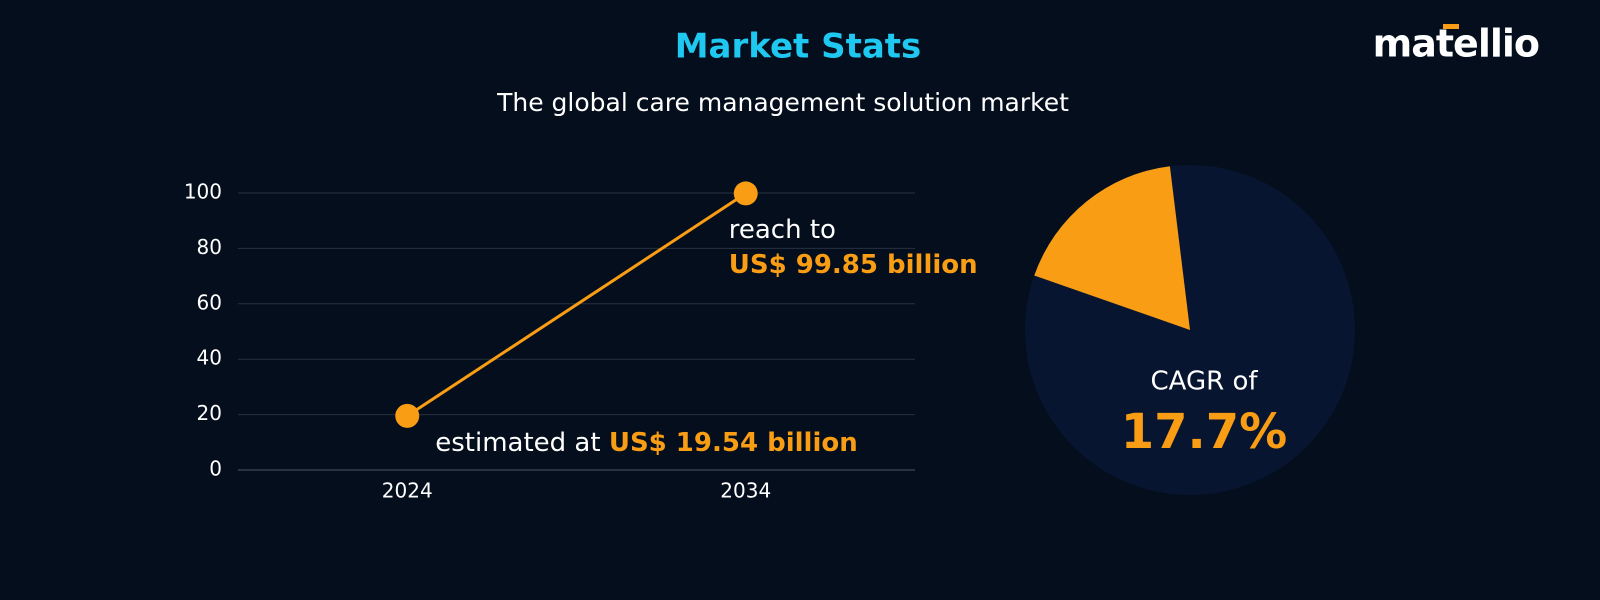 The height and width of the screenshot is (600, 1600). I want to click on y-tick-label: 80, so click(209, 247).